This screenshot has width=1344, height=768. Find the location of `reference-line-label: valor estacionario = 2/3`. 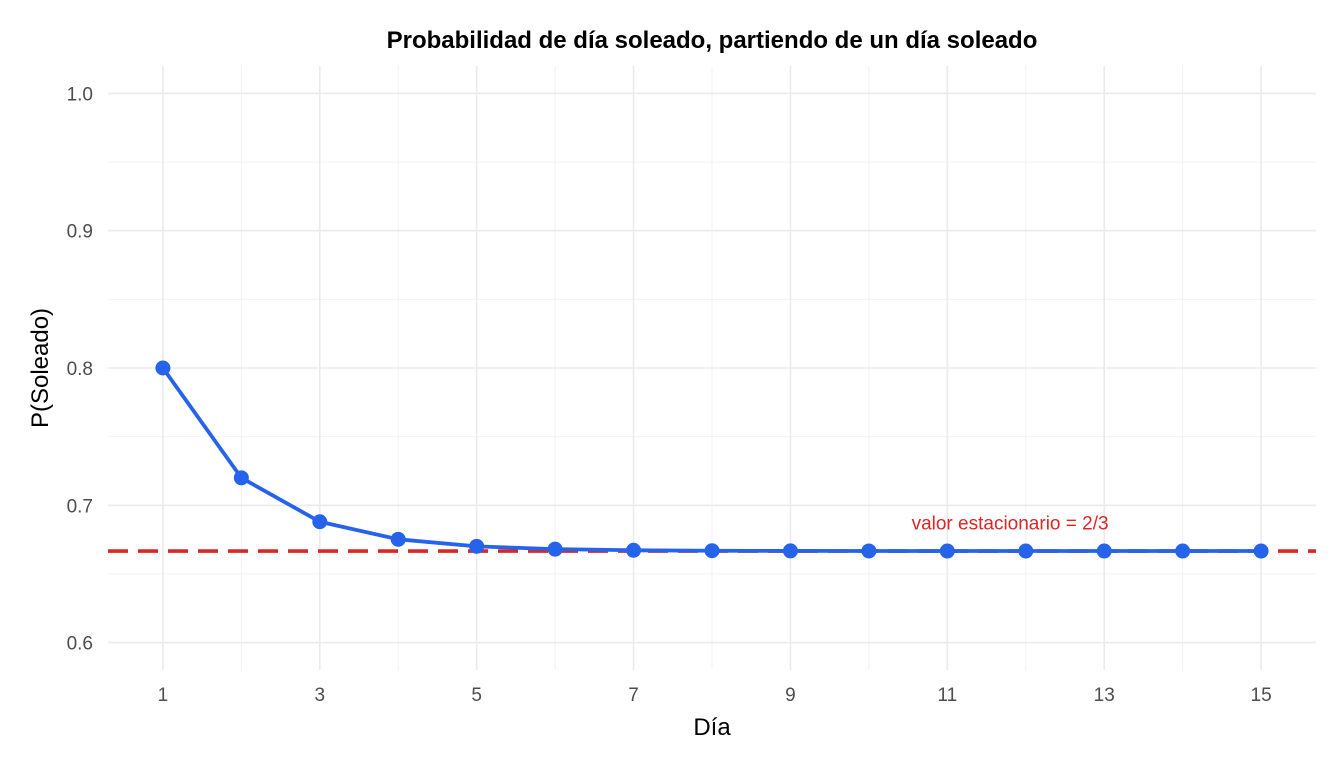

reference-line-label: valor estacionario = 2/3 is located at coordinates (1010, 523).